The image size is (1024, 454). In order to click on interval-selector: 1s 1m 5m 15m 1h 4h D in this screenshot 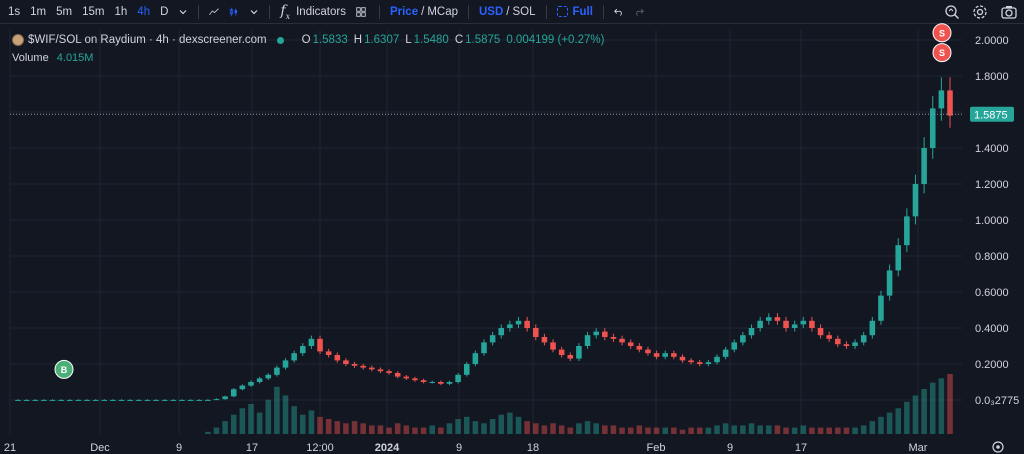, I will do `click(86, 12)`.